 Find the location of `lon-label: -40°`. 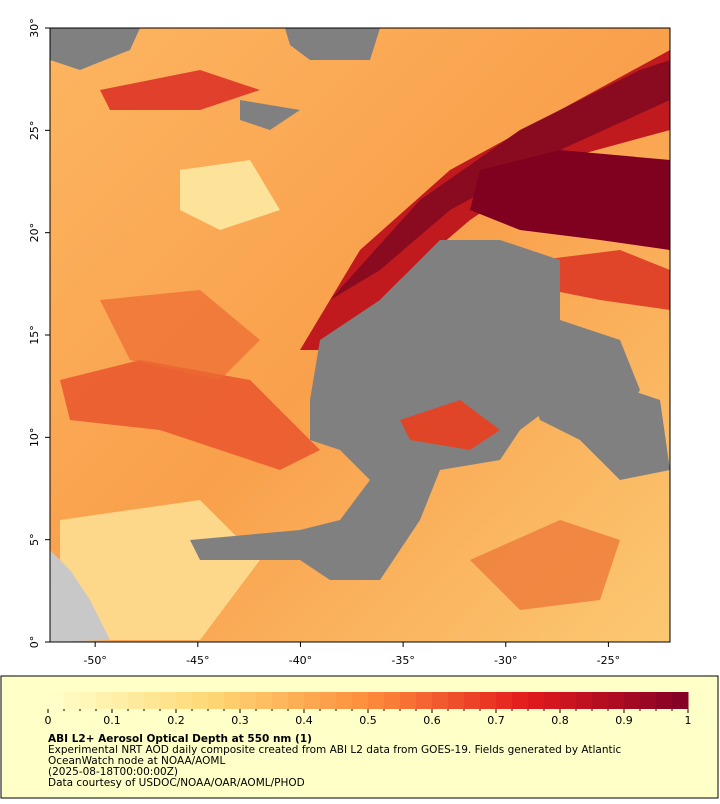

lon-label: -40° is located at coordinates (300, 660).